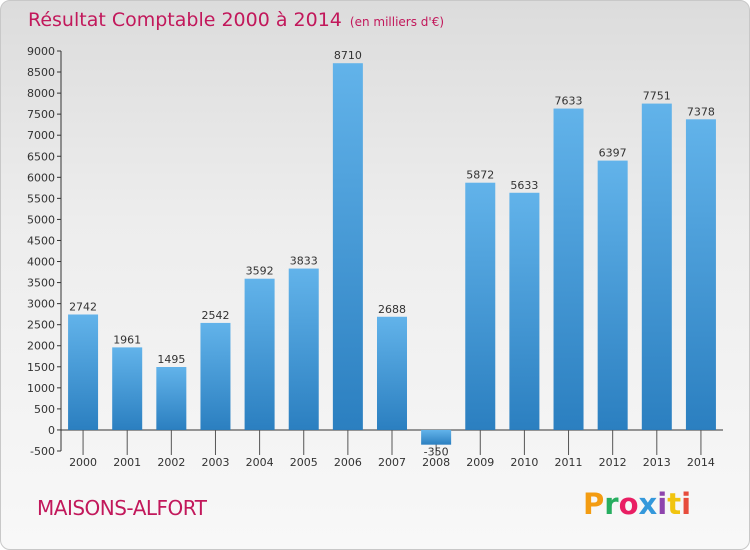  I want to click on x-tick-label: 2002, so click(171, 462).